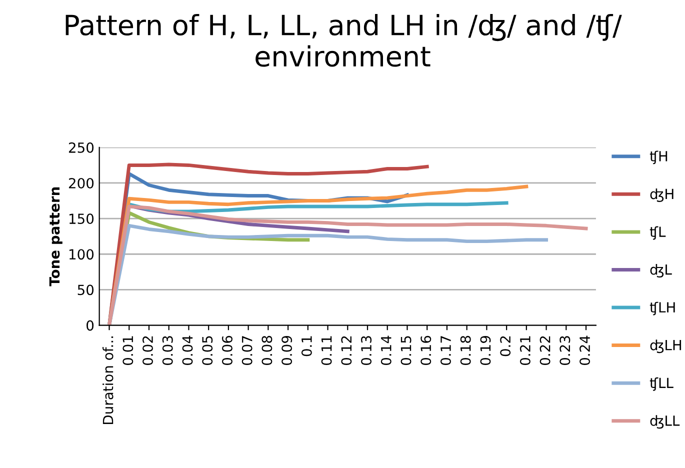 The image size is (685, 468). Describe the element at coordinates (81, 254) in the screenshot. I see `y-tick-label: 100` at that location.